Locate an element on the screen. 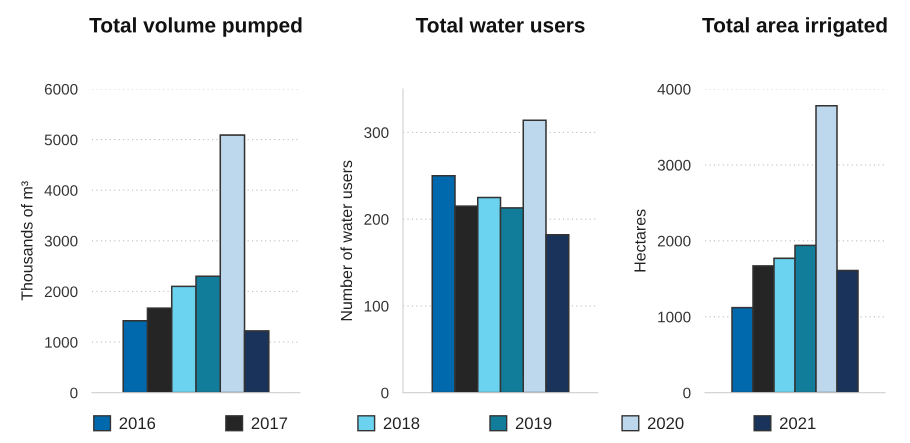 The width and height of the screenshot is (910, 443). legend-label: 2017 is located at coordinates (270, 423).